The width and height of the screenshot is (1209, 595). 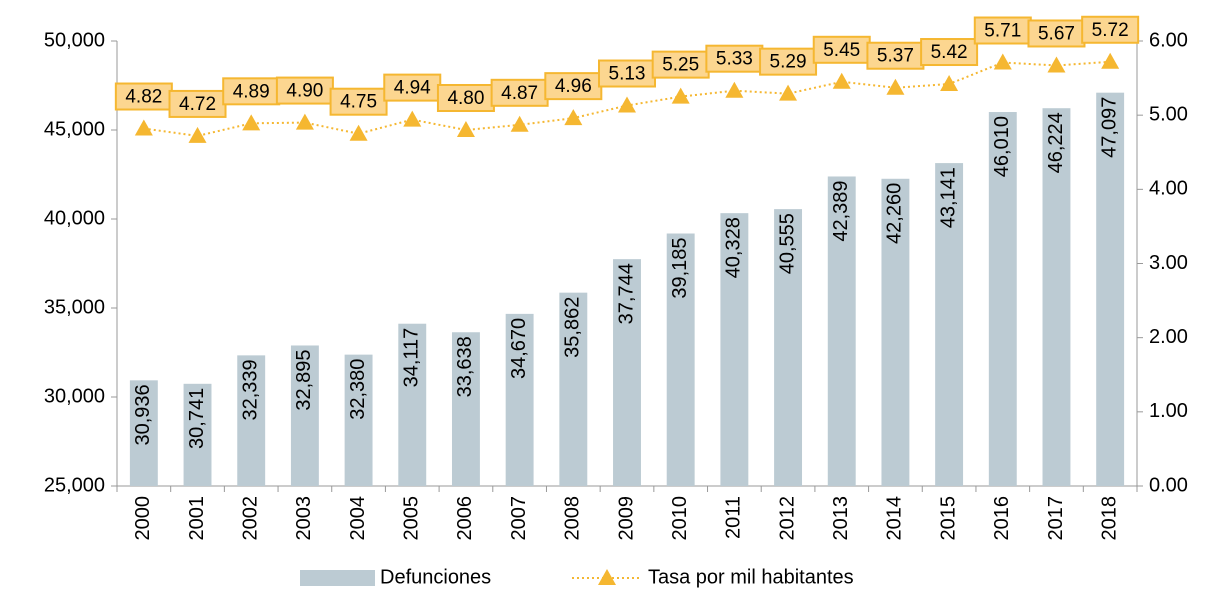 I want to click on bar-label: 30,741, so click(x=197, y=418).